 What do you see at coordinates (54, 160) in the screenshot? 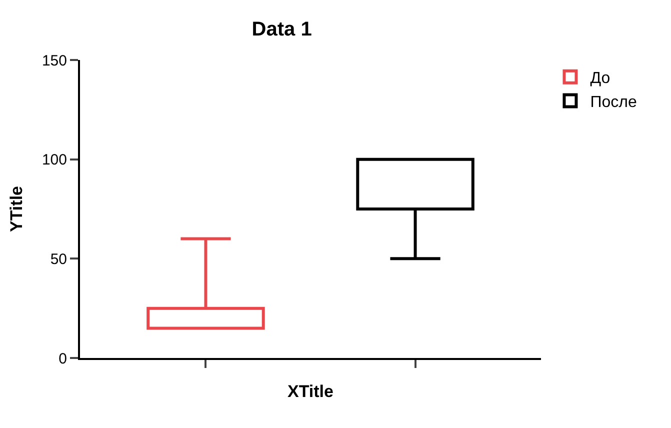
I see `y-tick-label: 100` at bounding box center [54, 160].